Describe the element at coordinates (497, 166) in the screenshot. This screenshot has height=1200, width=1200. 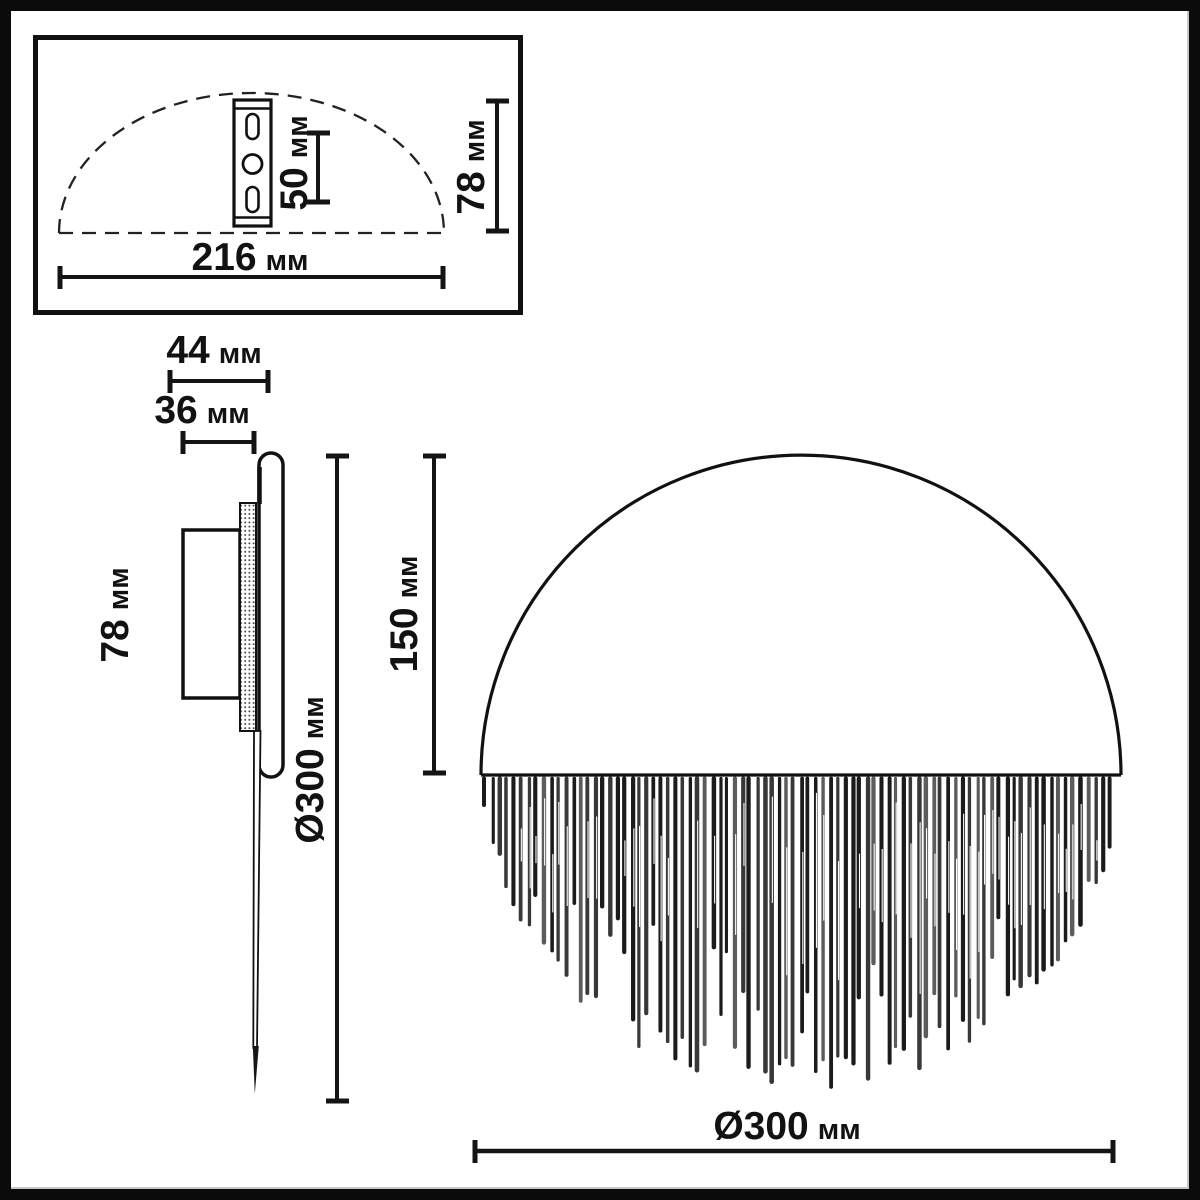
I see `dimension-line-top-depth` at that location.